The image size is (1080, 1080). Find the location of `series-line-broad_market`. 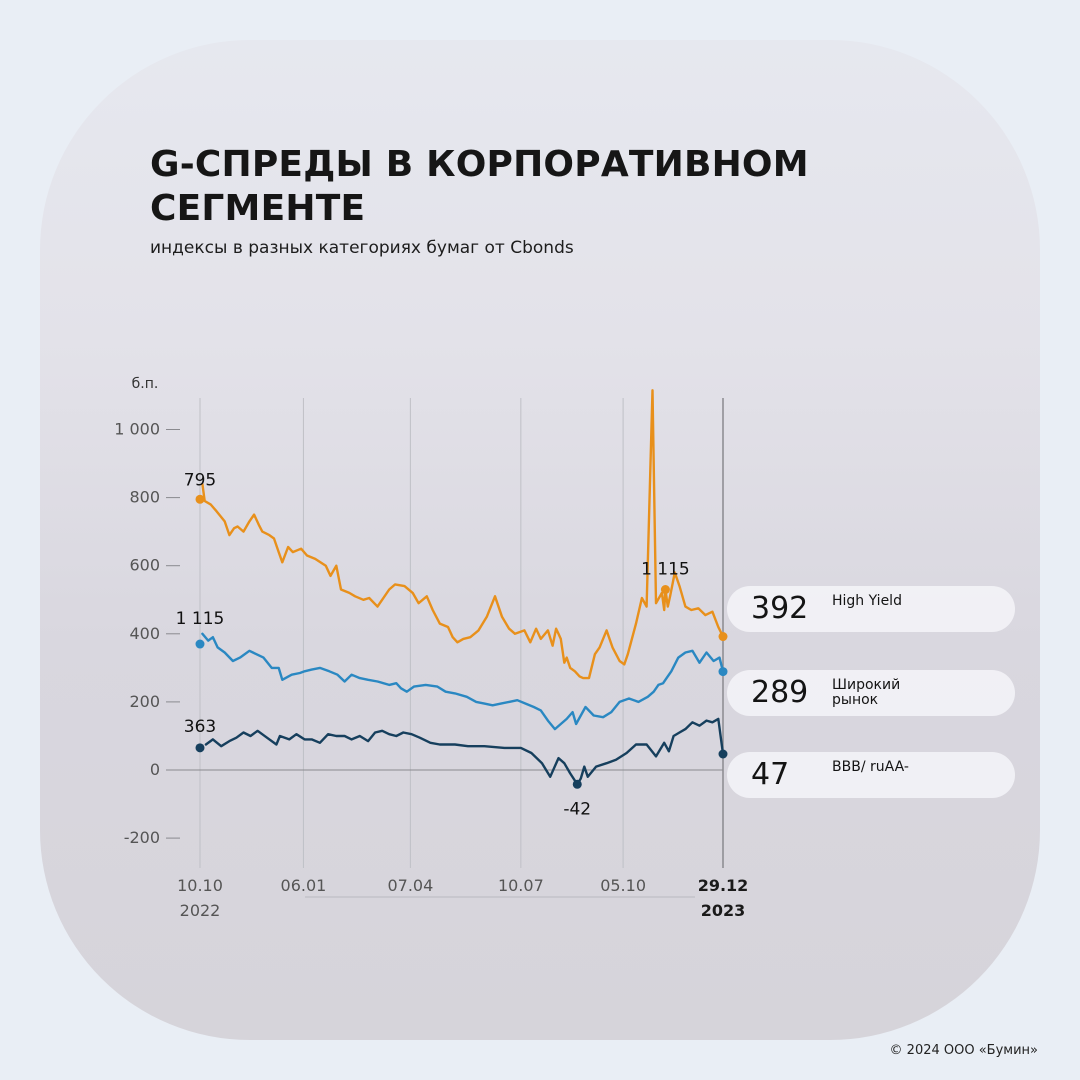

series-line-broad_market is located at coordinates (463, 681).